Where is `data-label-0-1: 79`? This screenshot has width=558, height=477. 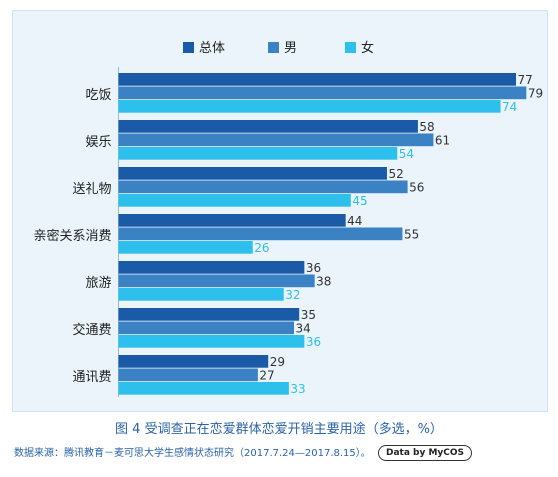 data-label-0-1: 79 is located at coordinates (535, 94).